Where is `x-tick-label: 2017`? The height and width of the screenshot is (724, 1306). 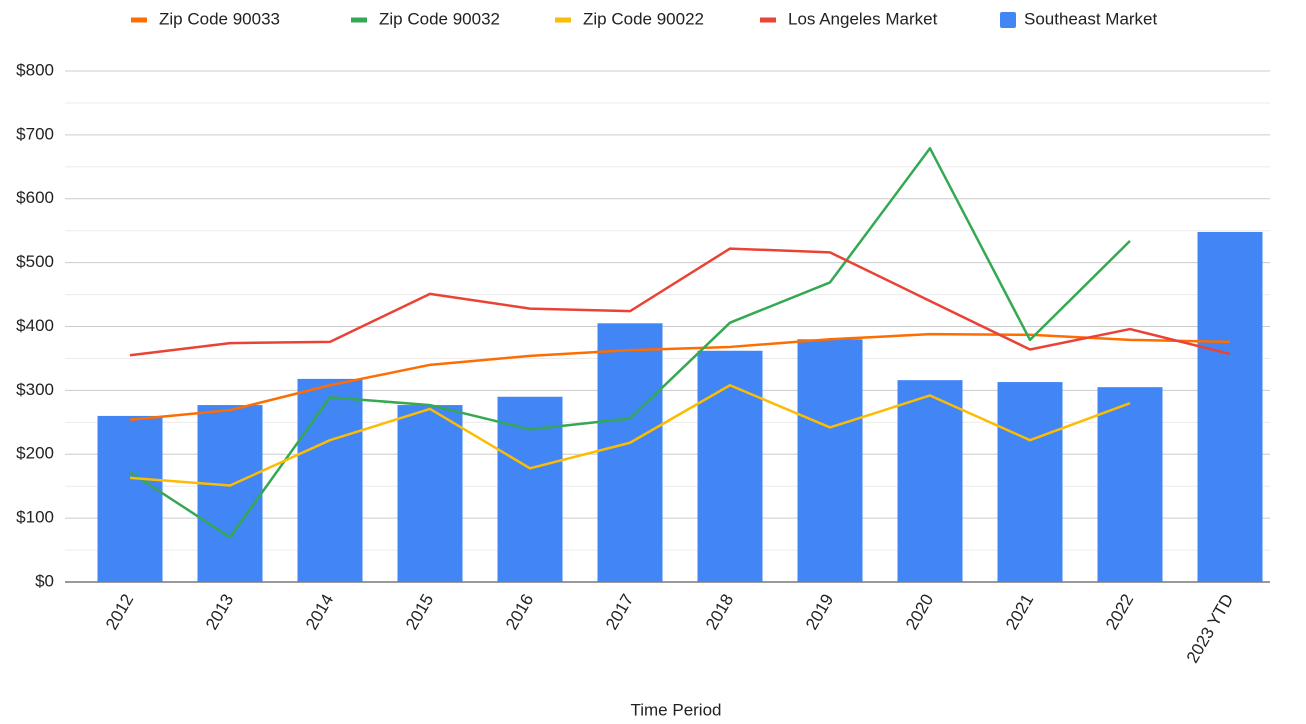 x-tick-label: 2017 is located at coordinates (619, 612).